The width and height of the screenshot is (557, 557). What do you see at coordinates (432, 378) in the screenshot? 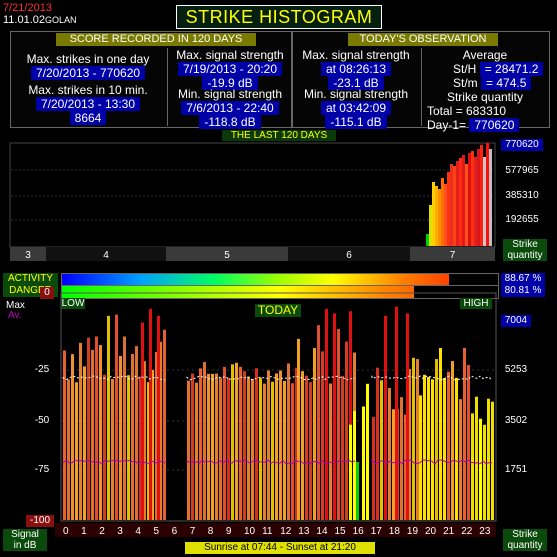
I see `max-line` at bounding box center [432, 378].